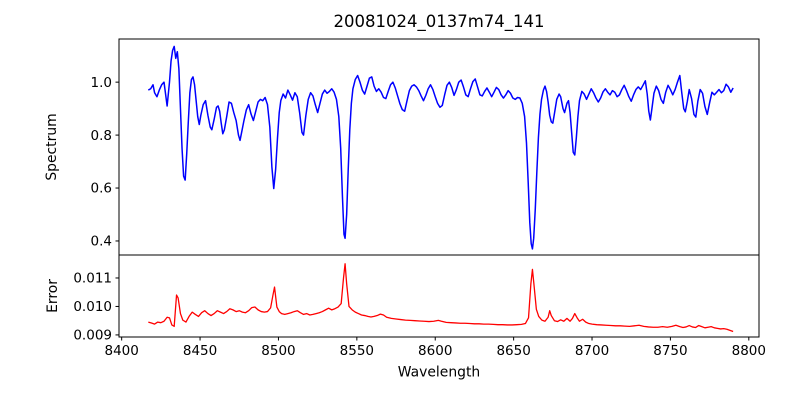  I want to click on y-tick-label: 0.010, so click(92, 307).